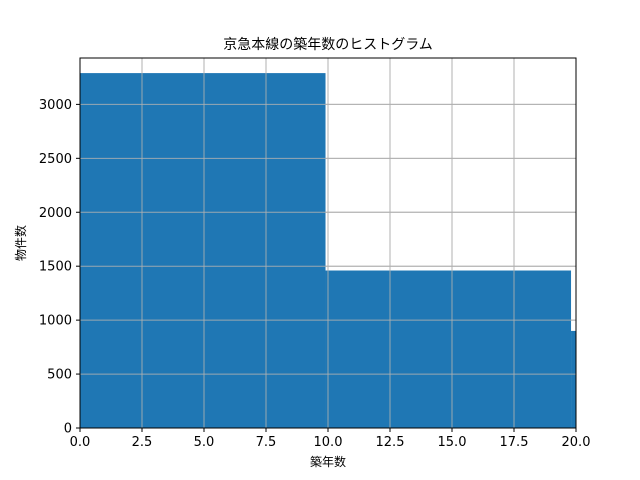  Describe the element at coordinates (55, 159) in the screenshot. I see `y-tick-label: 2500` at that location.